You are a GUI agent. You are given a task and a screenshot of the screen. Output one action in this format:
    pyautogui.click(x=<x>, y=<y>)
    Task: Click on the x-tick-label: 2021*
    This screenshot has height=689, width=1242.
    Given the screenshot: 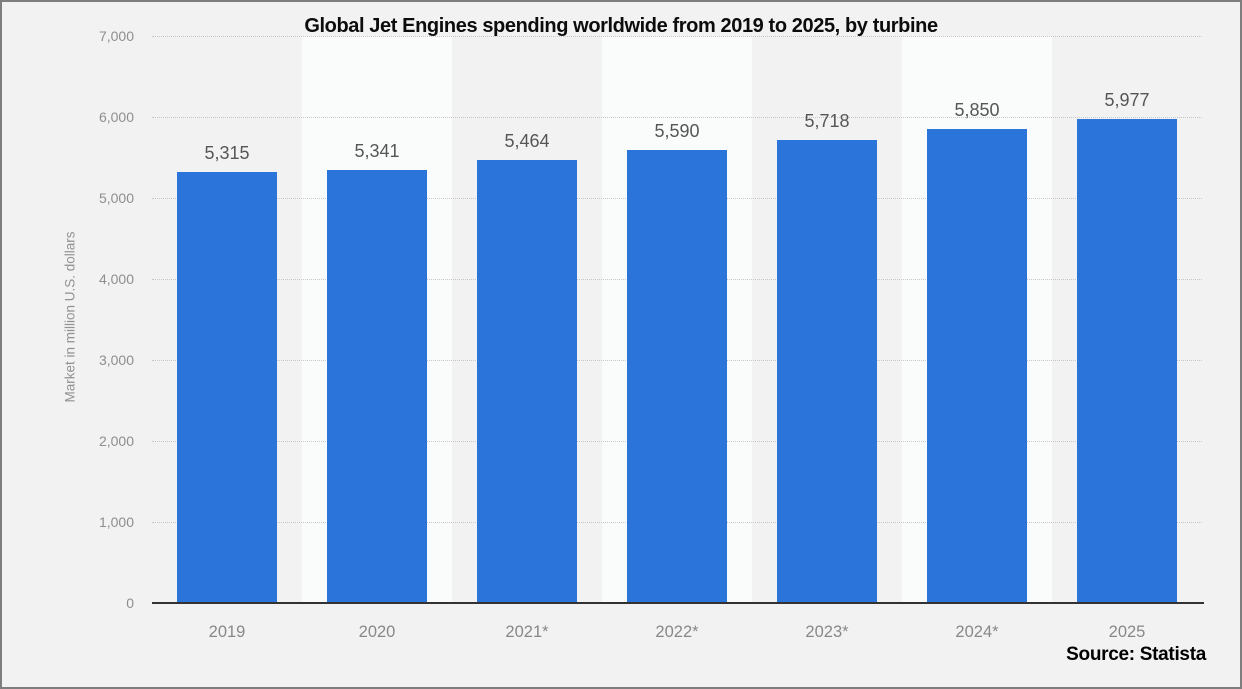 What is the action you would take?
    pyautogui.click(x=527, y=632)
    